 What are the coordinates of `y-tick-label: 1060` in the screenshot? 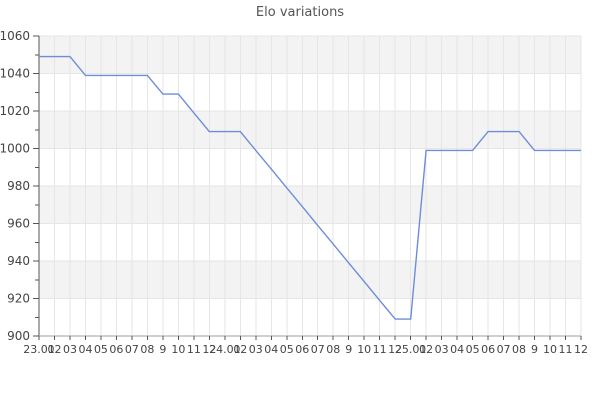 It's located at (15, 36).